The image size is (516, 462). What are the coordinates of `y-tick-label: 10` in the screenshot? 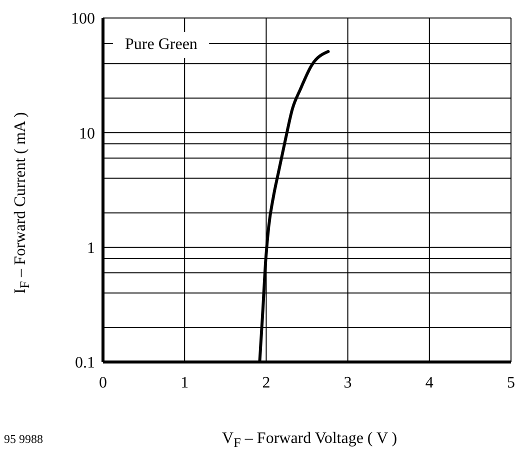 It's located at (87, 133).